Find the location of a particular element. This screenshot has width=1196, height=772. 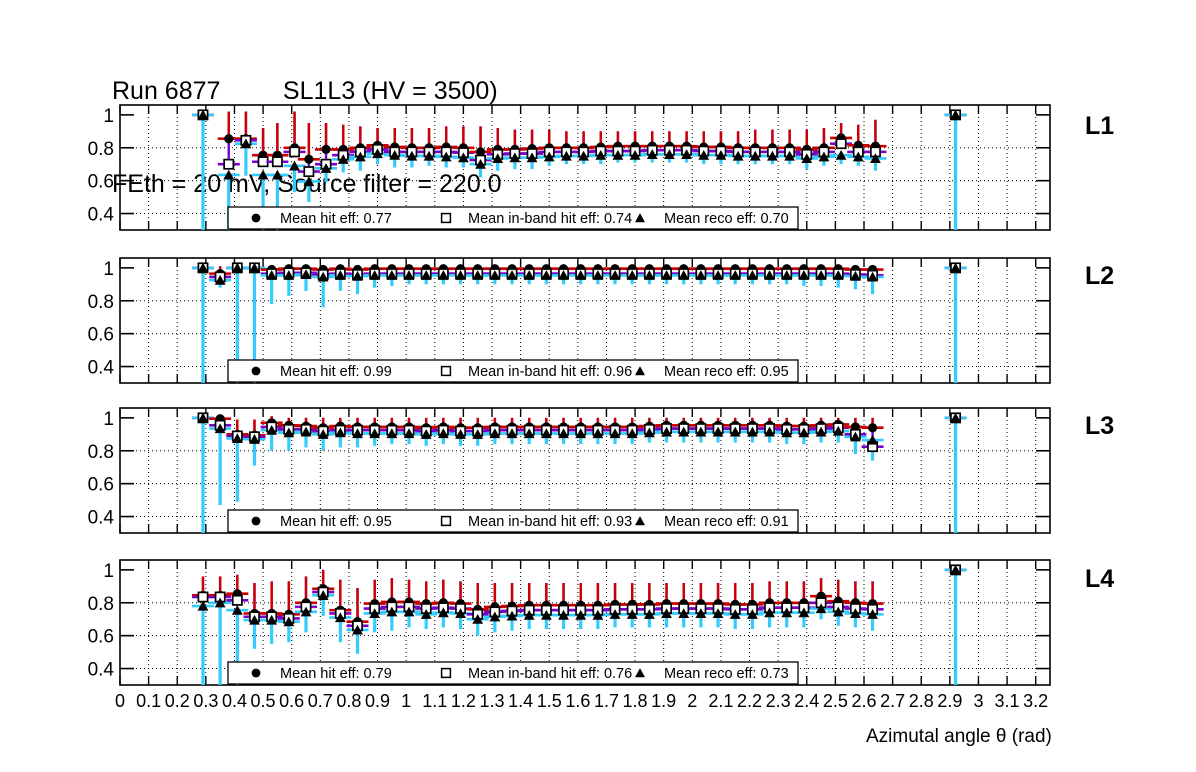

x-tick-label: 2.1 is located at coordinates (720, 701).